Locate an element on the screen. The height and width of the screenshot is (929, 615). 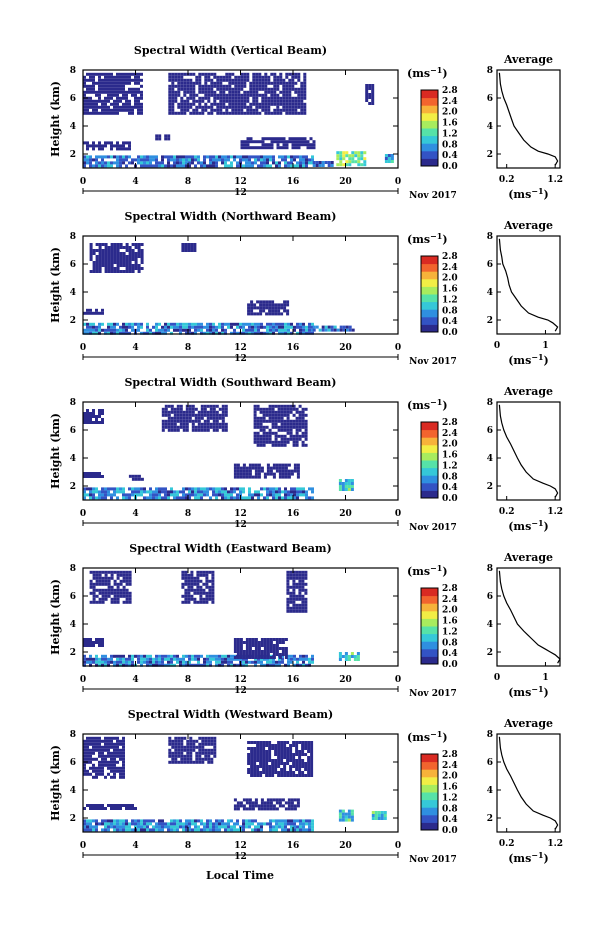
x-tick-label: 4 is located at coordinates (135, 348).